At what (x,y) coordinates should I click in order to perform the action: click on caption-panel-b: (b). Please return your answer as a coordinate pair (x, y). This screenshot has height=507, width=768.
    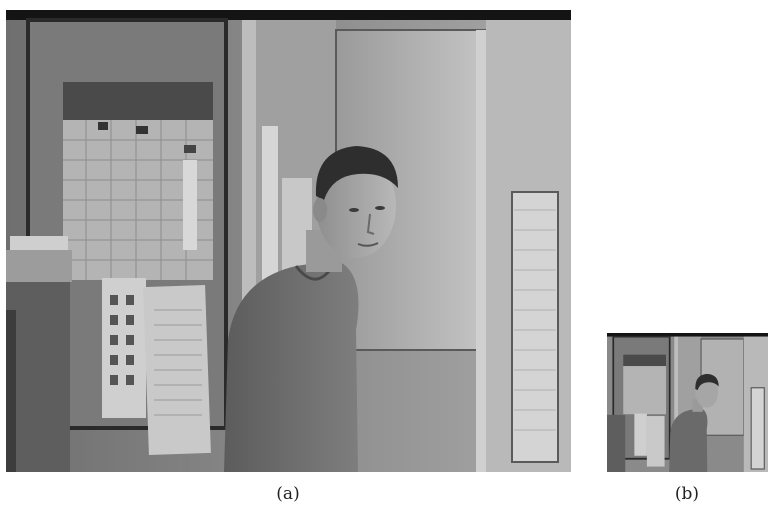
    Looking at the image, I should click on (687, 494).